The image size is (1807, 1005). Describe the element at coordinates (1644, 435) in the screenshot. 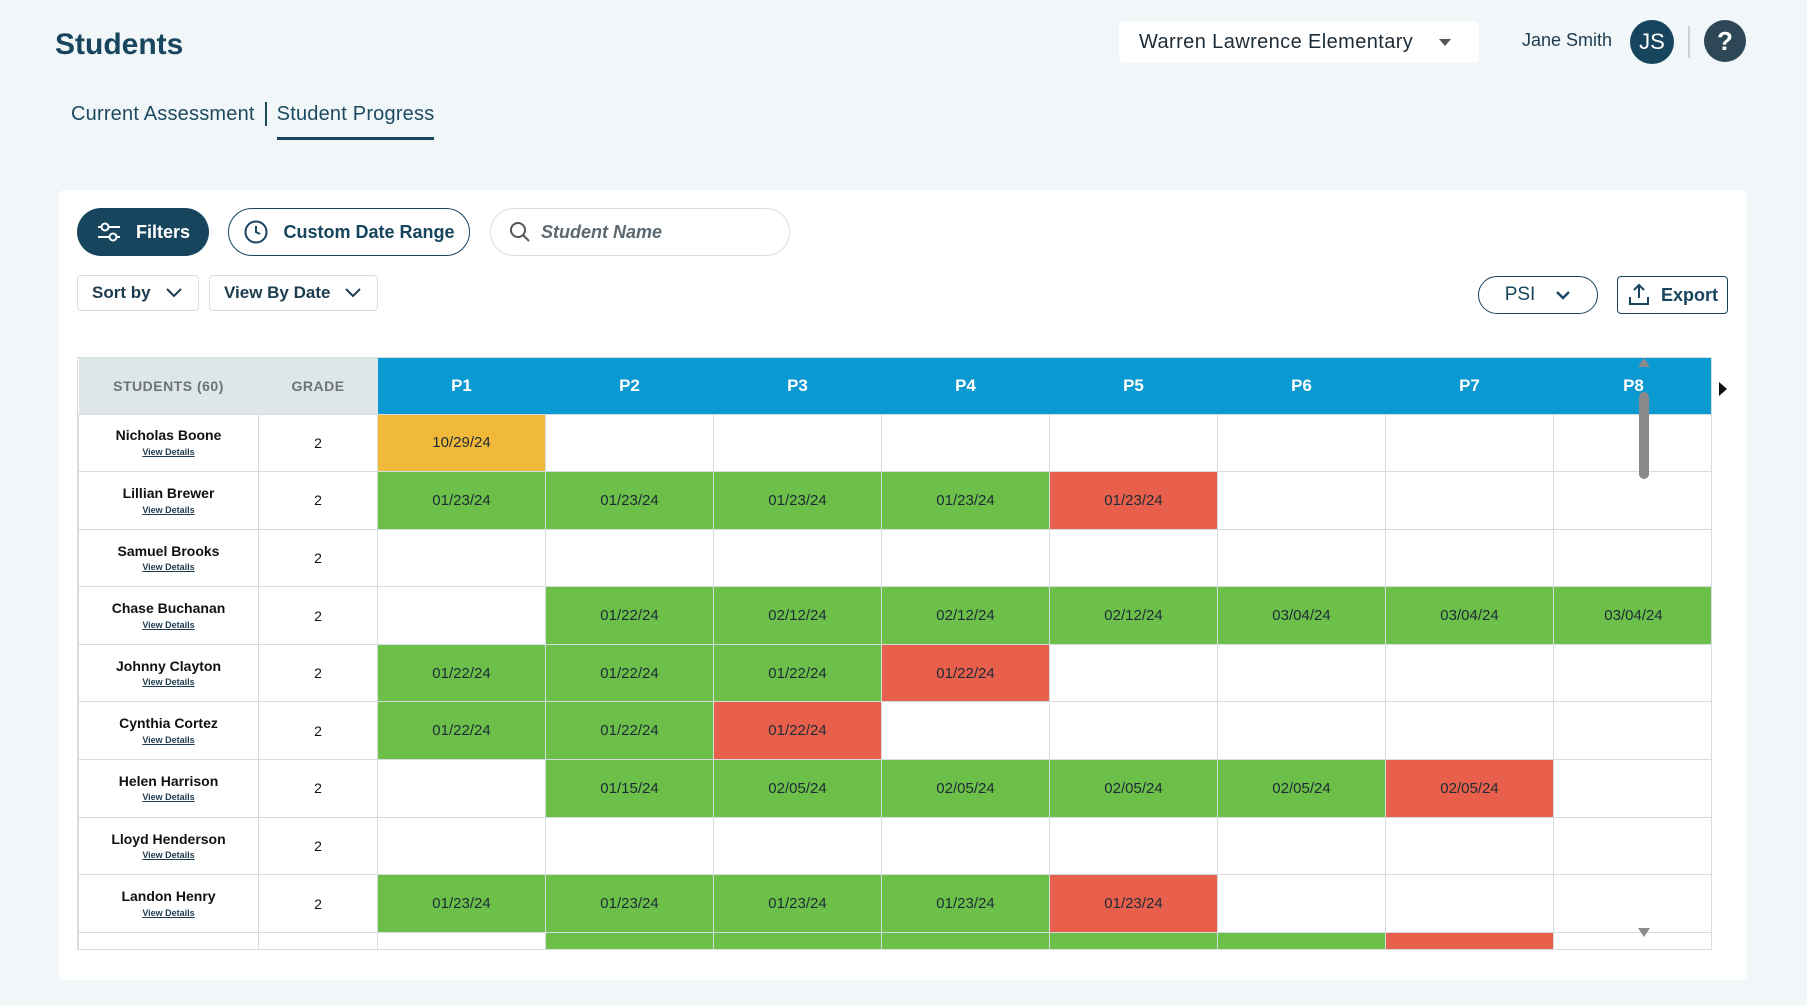

I see `vertical-scrollbar-thumb` at that location.